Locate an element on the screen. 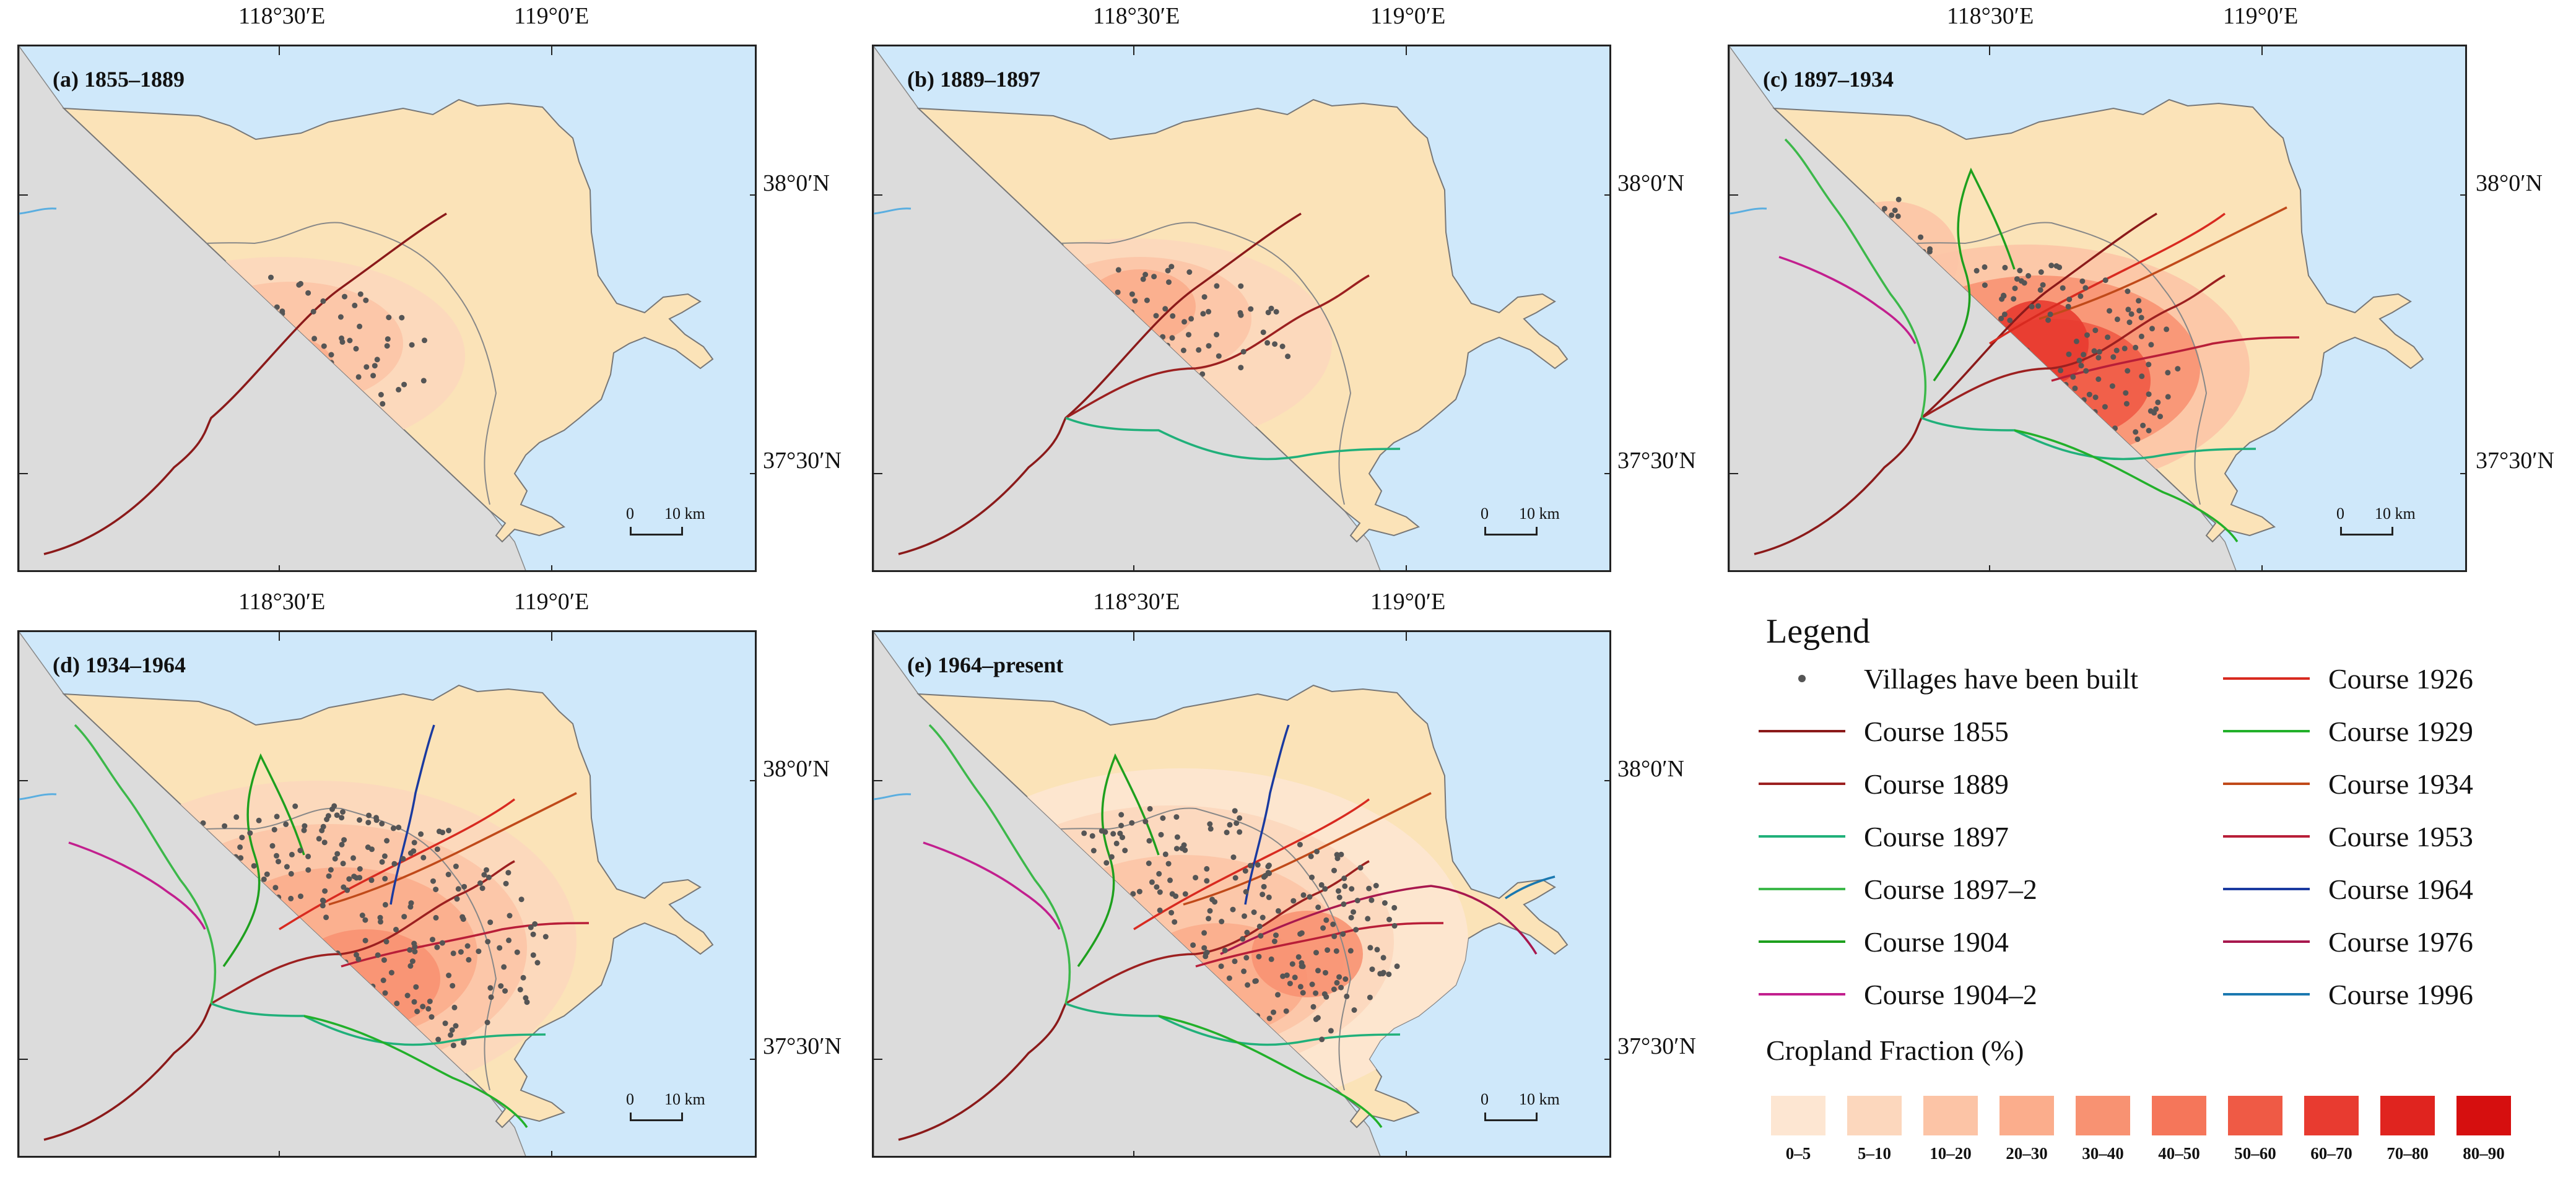 This screenshot has width=2576, height=1180. legend-course--1926: Course 1926 is located at coordinates (2348, 679).